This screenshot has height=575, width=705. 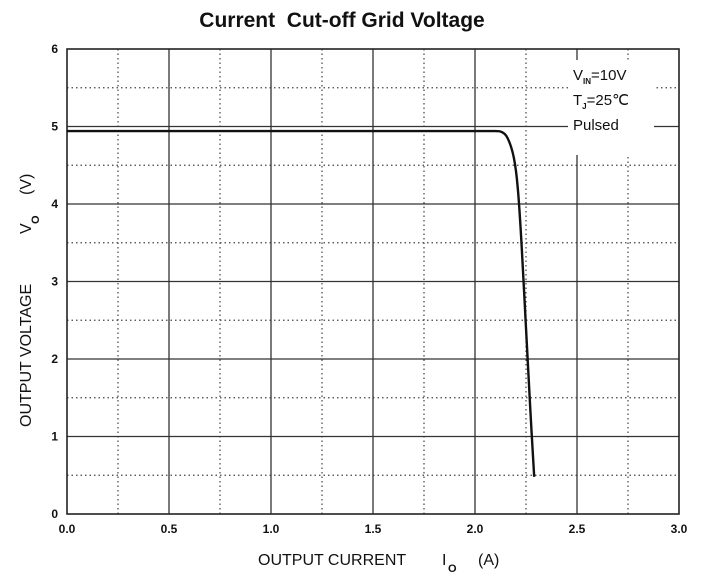 I want to click on x-tick-label: 0.5, so click(x=169, y=529).